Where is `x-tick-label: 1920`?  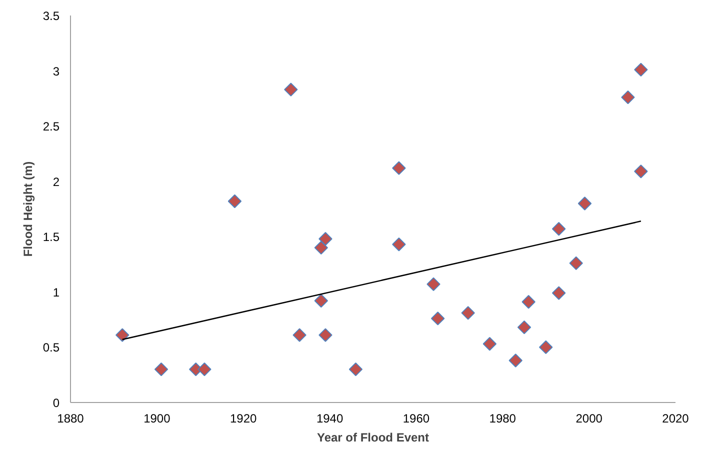 x-tick-label: 1920 is located at coordinates (244, 419).